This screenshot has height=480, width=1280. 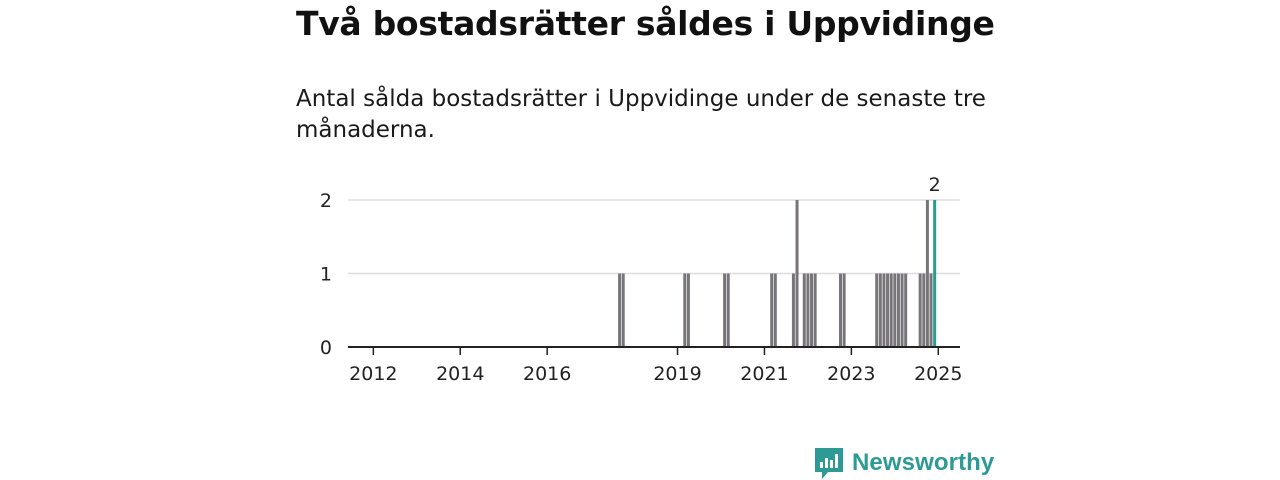 What do you see at coordinates (654, 237) in the screenshot?
I see `grid-lines` at bounding box center [654, 237].